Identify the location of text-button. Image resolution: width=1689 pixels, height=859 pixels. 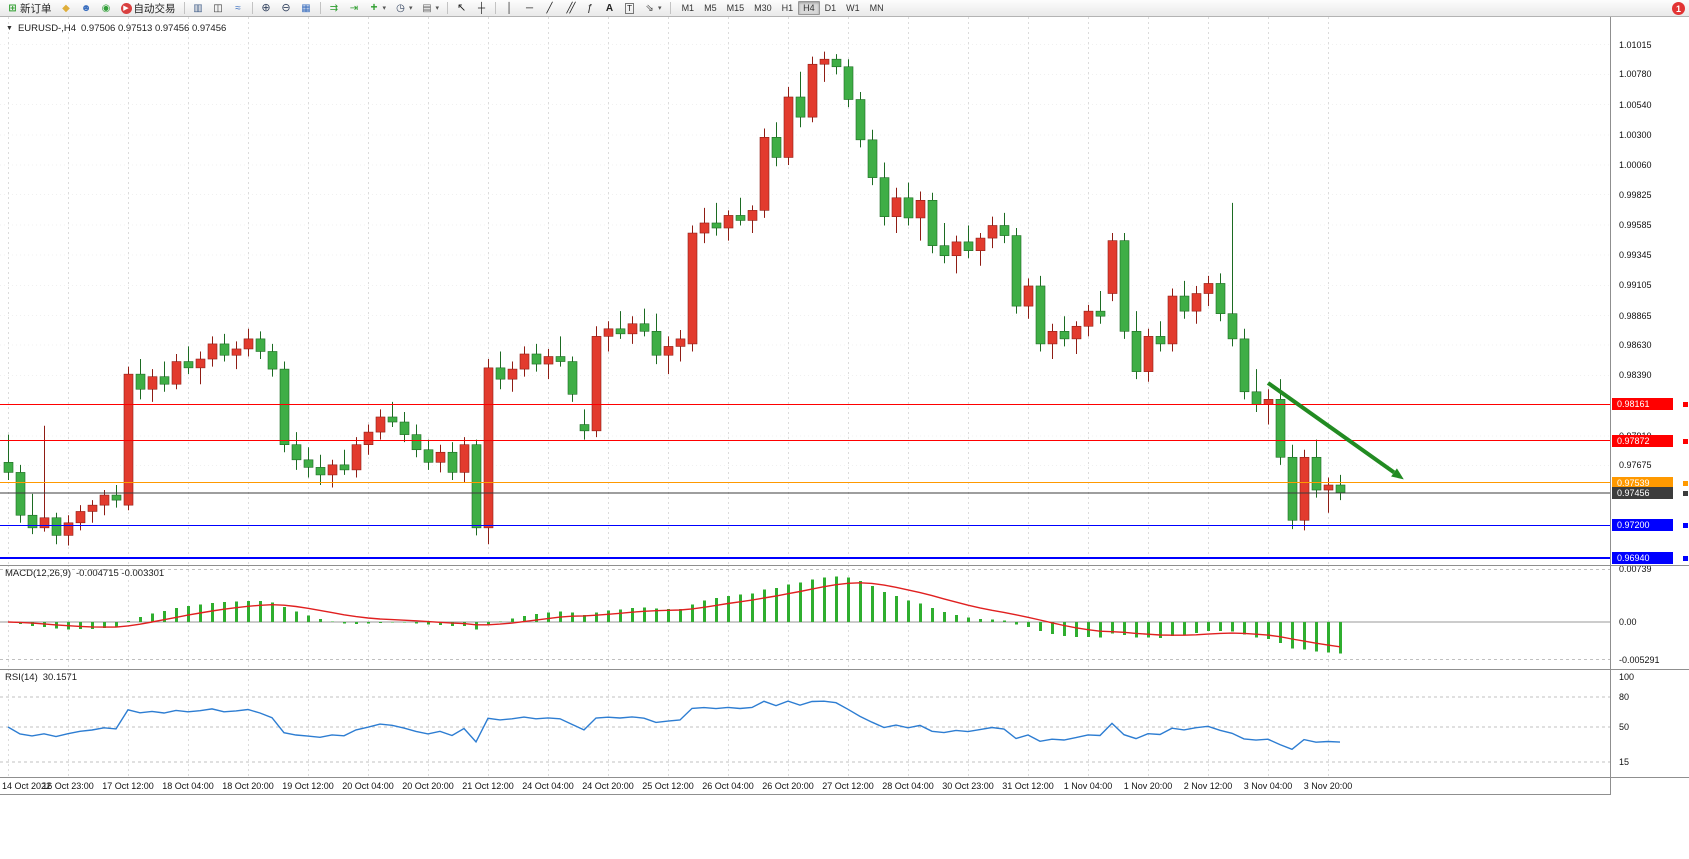
(609, 8).